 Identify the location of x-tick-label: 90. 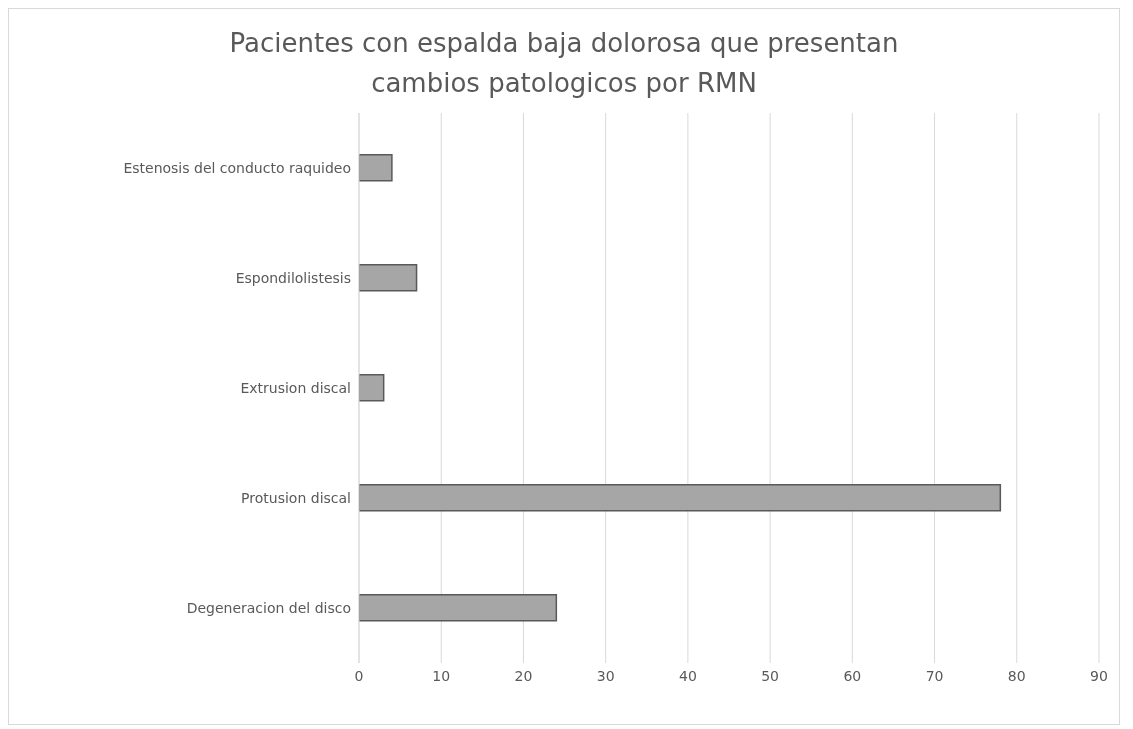
(1099, 675).